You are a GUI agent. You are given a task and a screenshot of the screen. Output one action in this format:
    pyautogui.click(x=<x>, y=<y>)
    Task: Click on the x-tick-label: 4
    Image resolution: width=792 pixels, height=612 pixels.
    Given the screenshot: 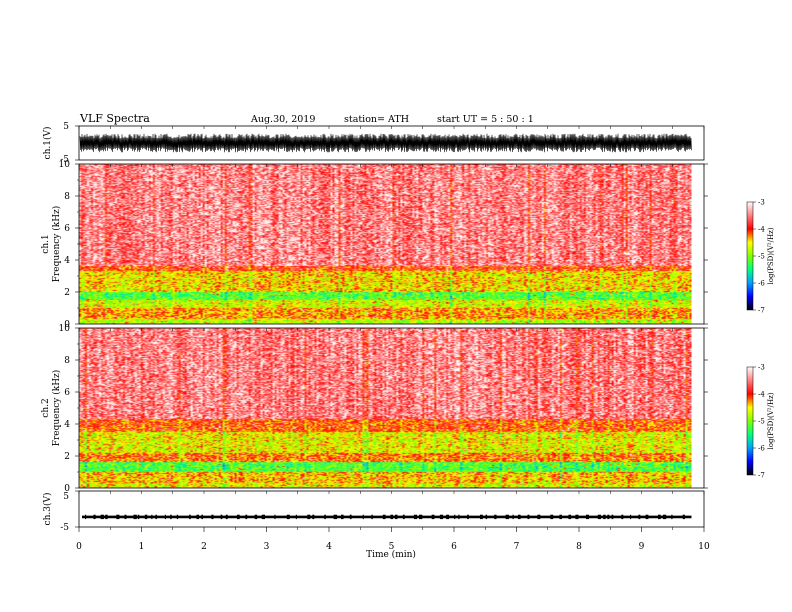 What is the action you would take?
    pyautogui.click(x=329, y=547)
    